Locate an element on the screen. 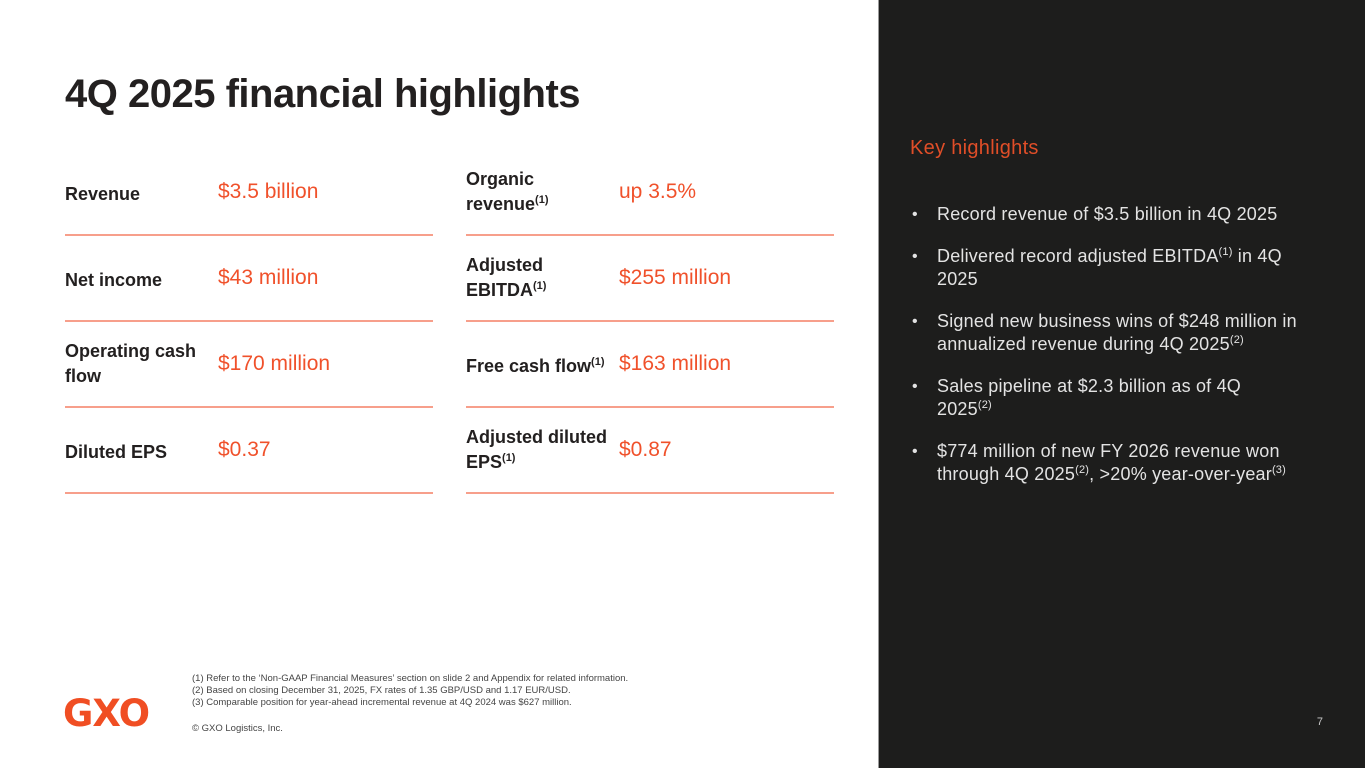  metric-label-text: Organic revenue is located at coordinates (501, 191).